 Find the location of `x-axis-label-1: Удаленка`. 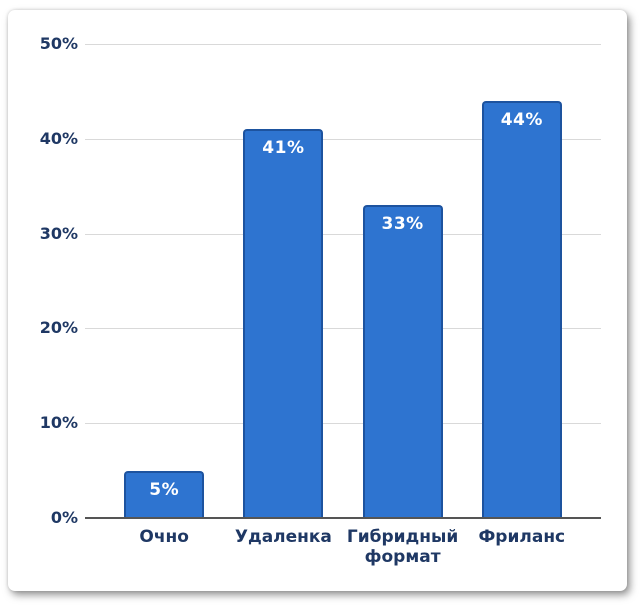

x-axis-label-1: Удаленка is located at coordinates (283, 537).